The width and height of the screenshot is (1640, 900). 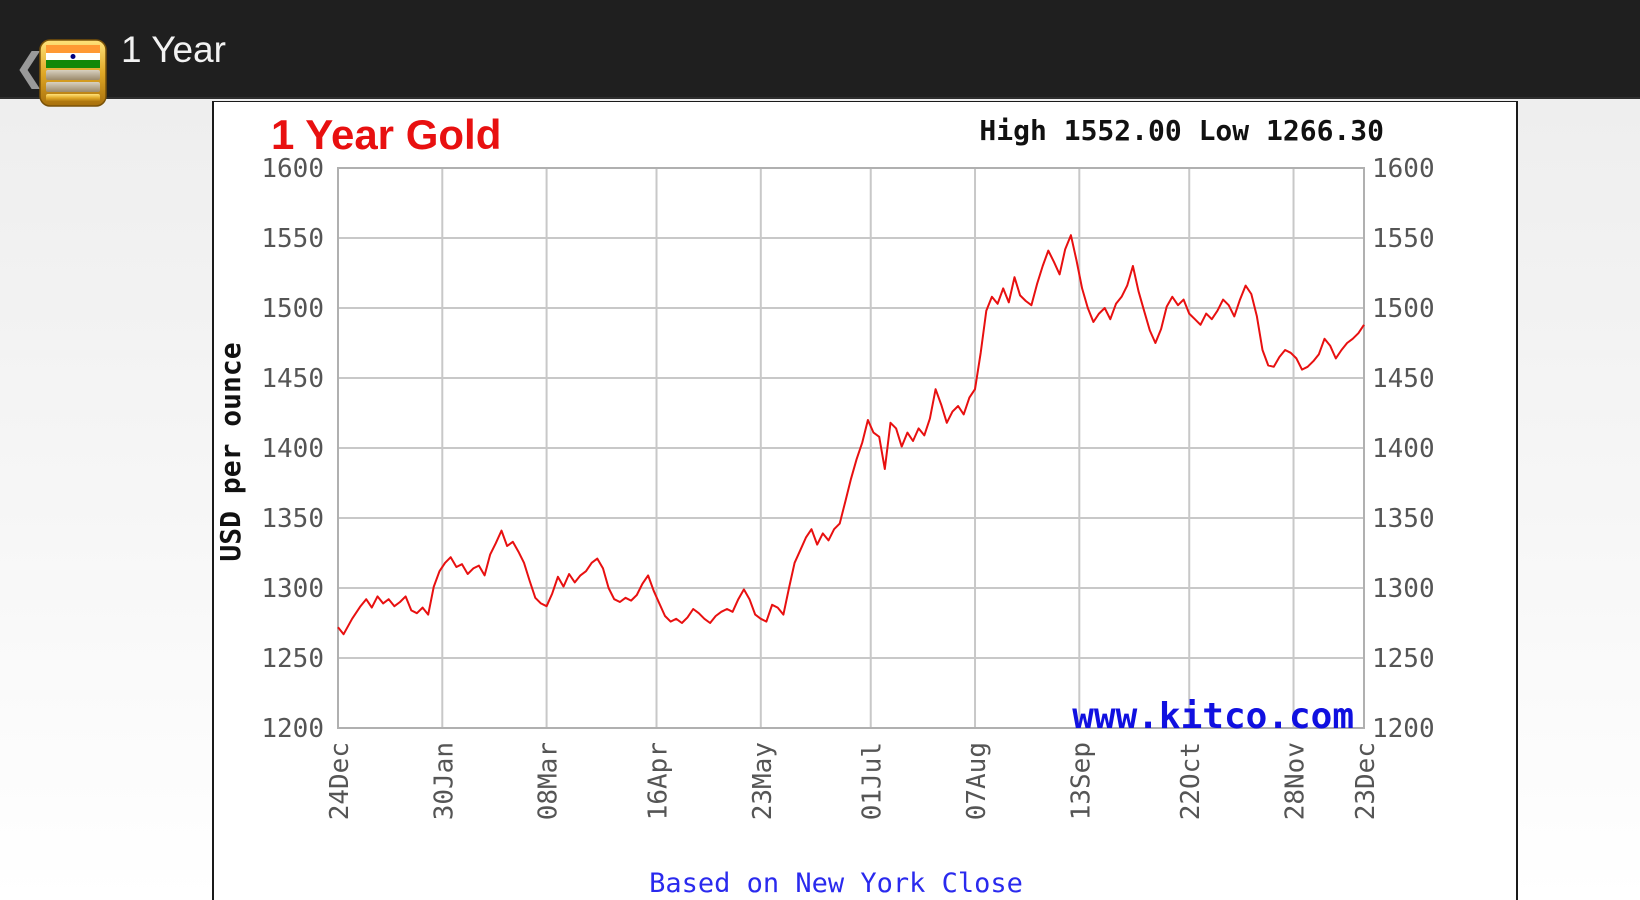 I want to click on y-ticks-left: 1200 1250 1300 1350 1400 1450 1500 1550 1600, so click(x=292, y=449).